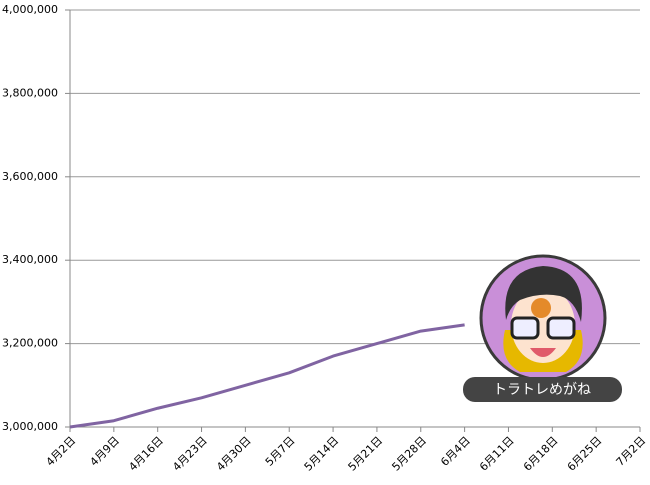 The height and width of the screenshot is (485, 650). Describe the element at coordinates (455, 451) in the screenshot. I see `x-tick-label: 6月4日` at that location.